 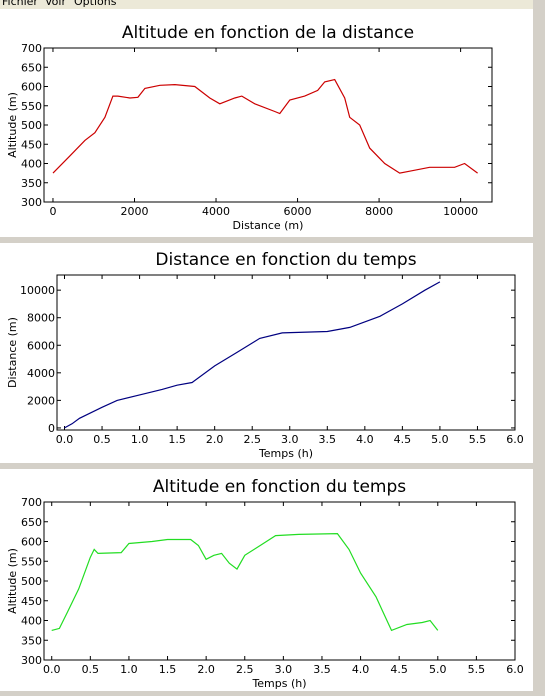 I want to click on x-tick-label: 8000, so click(x=379, y=211).